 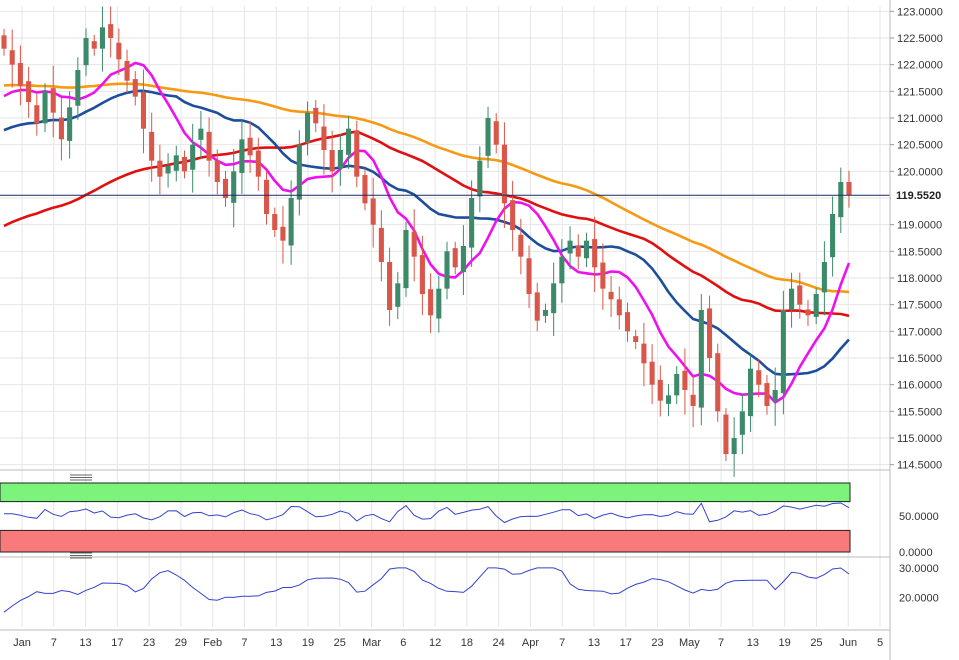 I want to click on time-tick-label: Jan, so click(x=22, y=643).